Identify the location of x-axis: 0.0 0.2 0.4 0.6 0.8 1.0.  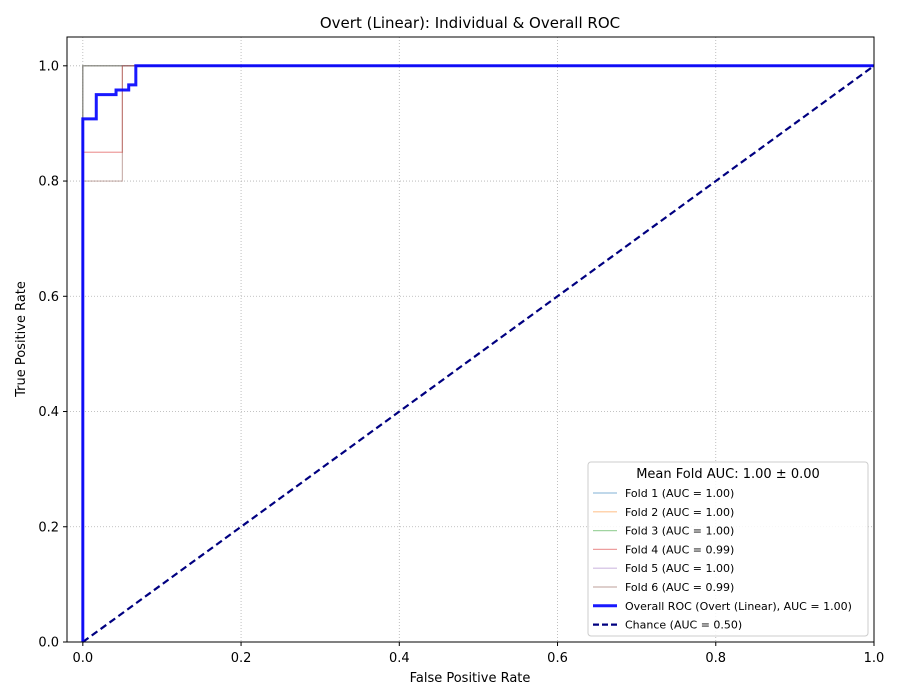
(478, 654).